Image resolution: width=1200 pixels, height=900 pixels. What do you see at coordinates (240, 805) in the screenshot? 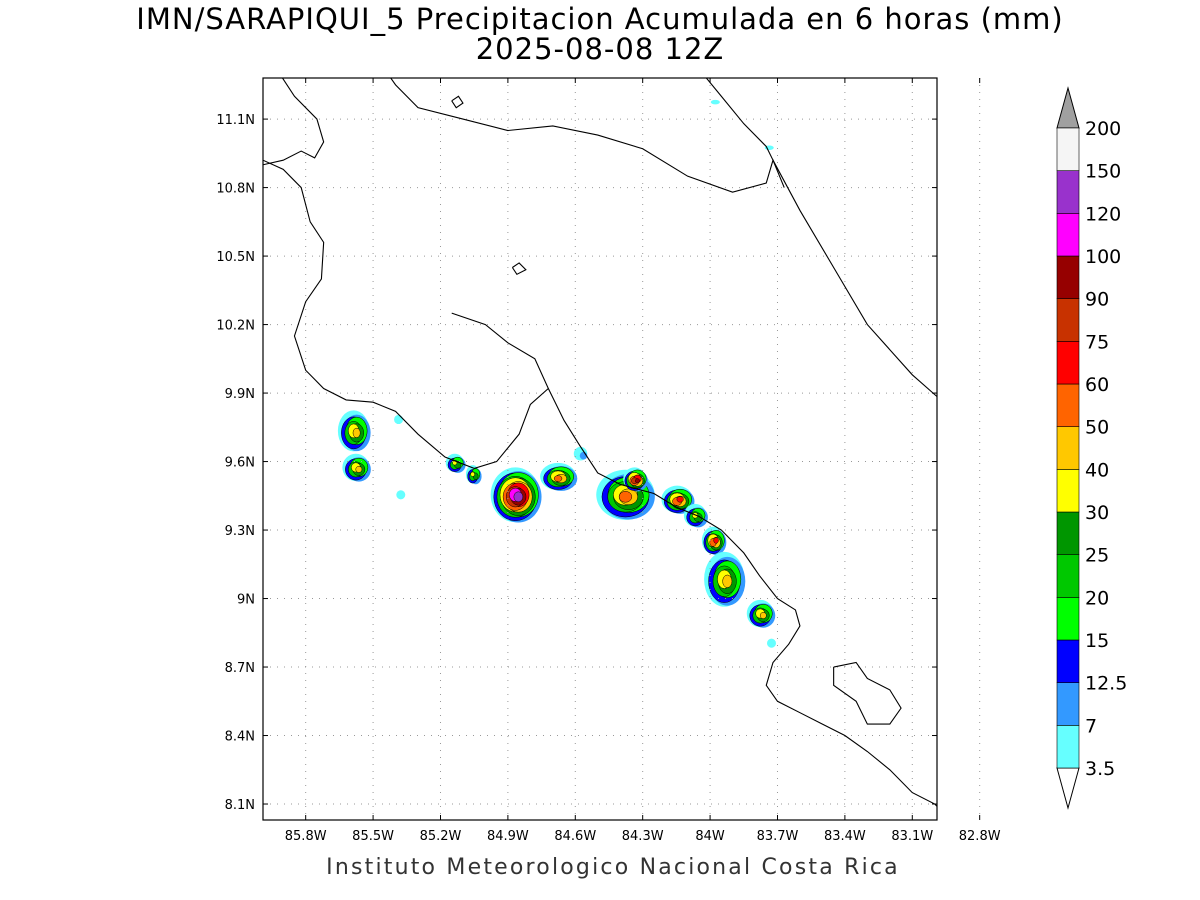
I see `y-tick-label: 8.1N` at bounding box center [240, 805].